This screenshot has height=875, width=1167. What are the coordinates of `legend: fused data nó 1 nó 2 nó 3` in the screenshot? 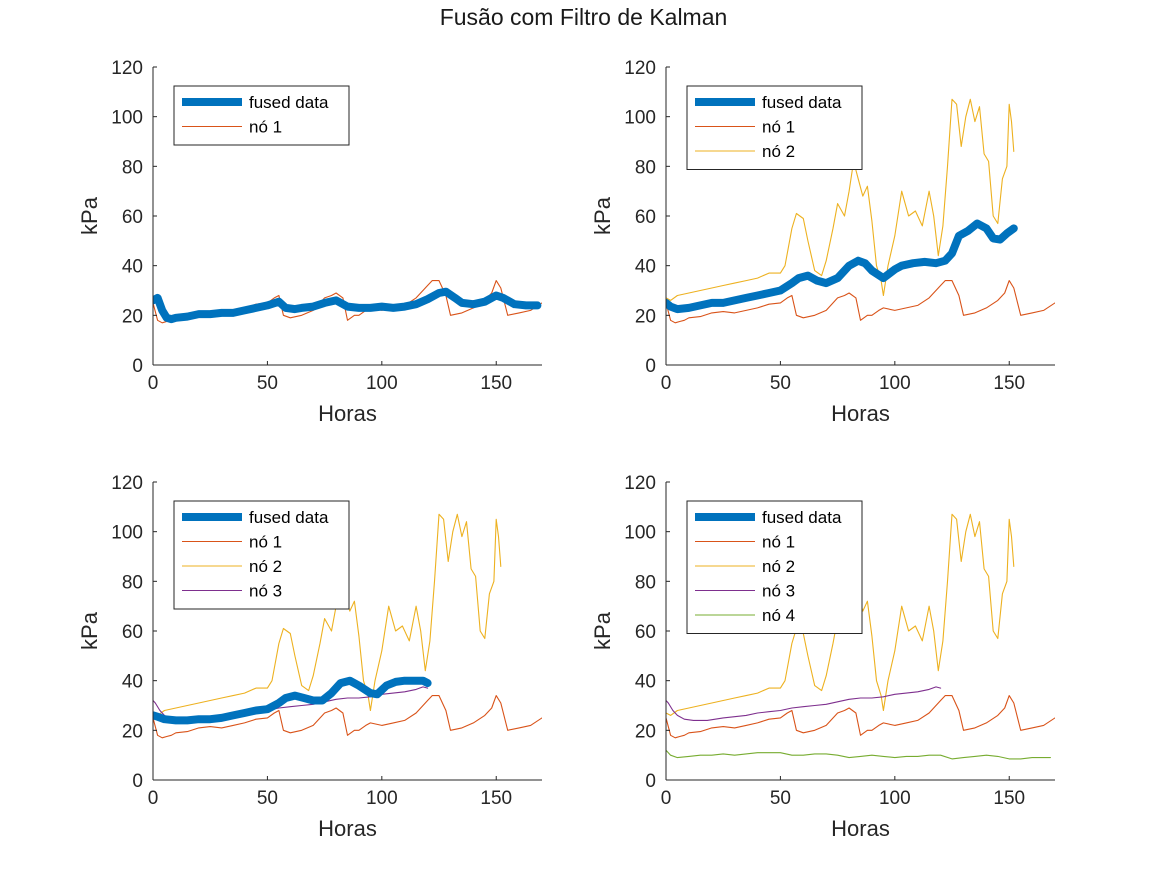 It's located at (261, 555).